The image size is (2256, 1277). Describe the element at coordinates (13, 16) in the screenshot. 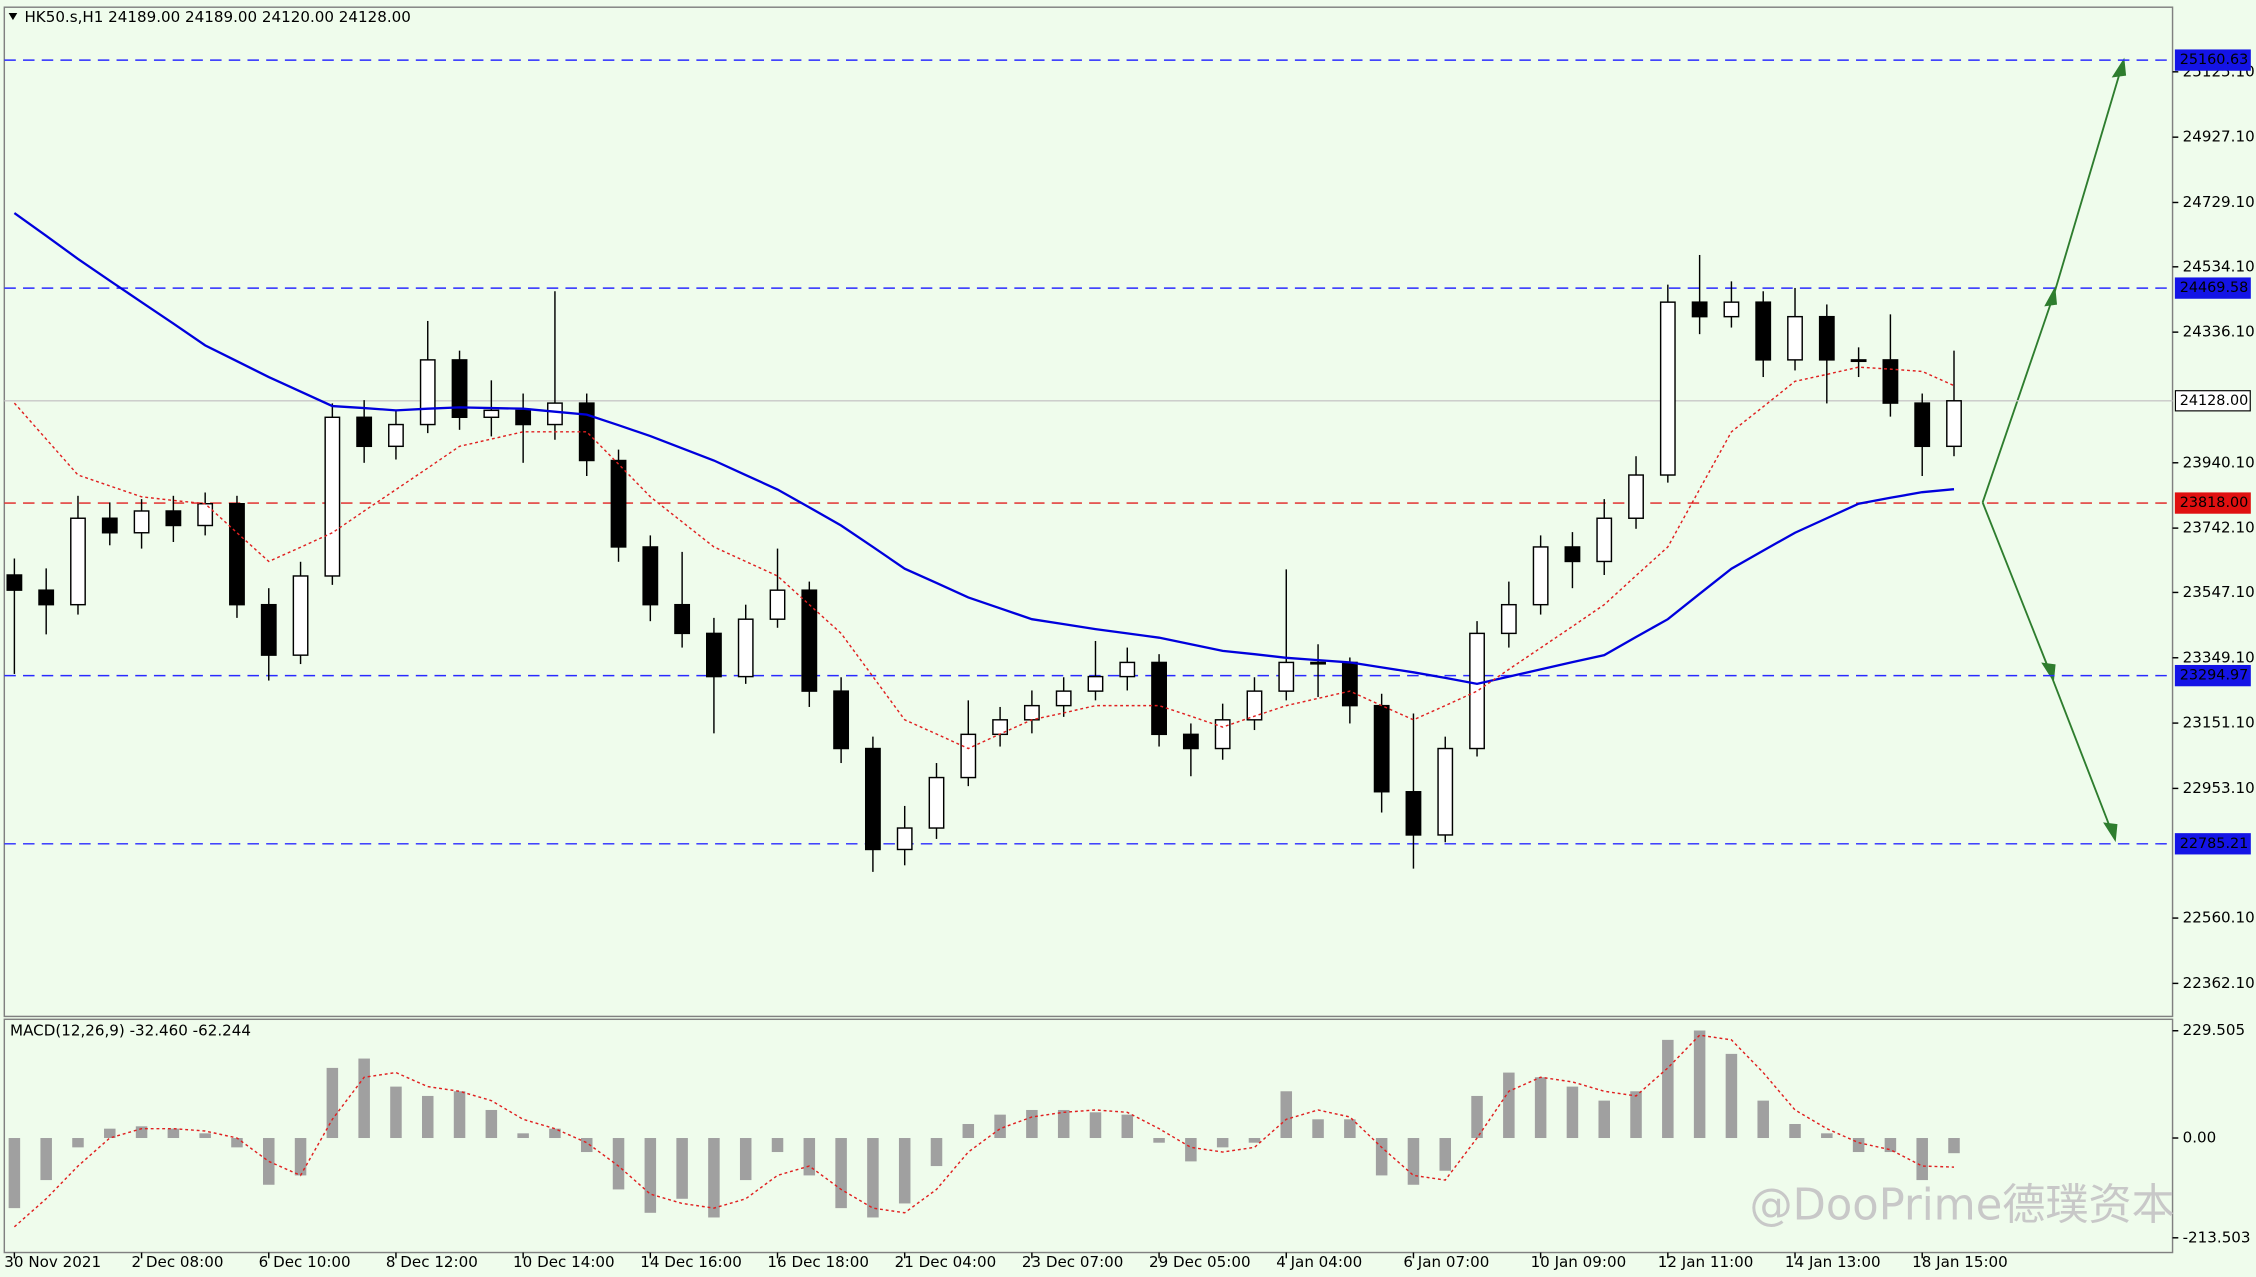

I see `symbol-menu-icon` at that location.